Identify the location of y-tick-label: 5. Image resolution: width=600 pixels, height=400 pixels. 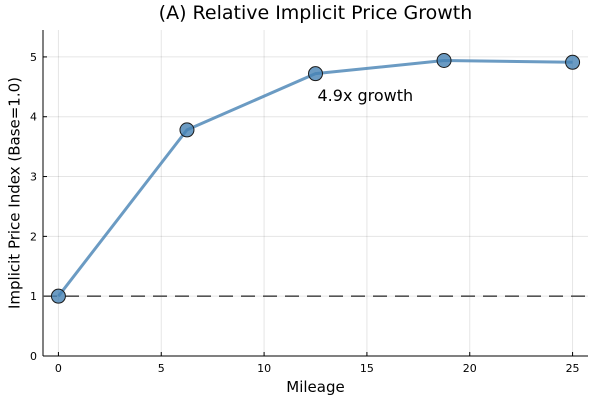
(33, 57).